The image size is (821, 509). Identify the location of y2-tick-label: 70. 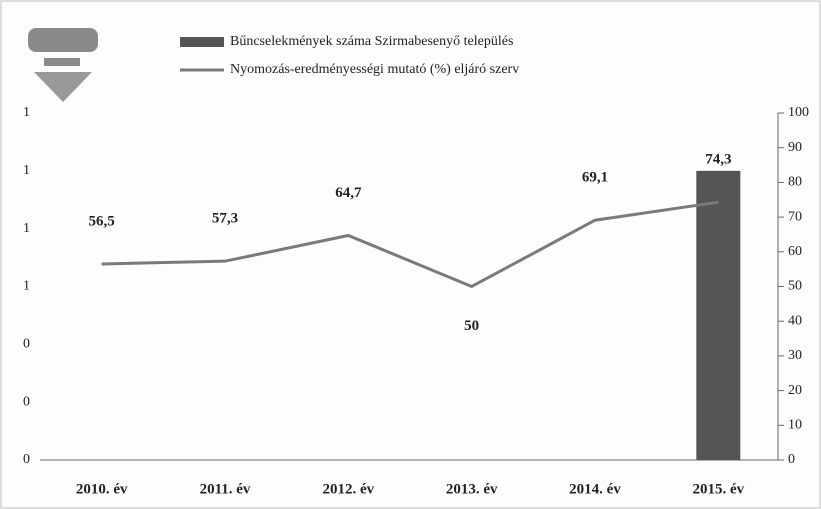
(795, 216).